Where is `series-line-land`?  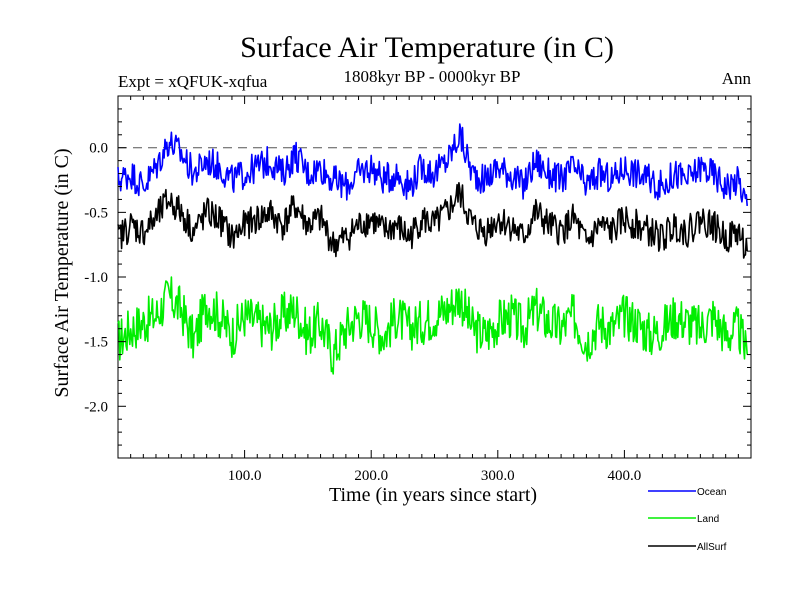 series-line-land is located at coordinates (432, 325).